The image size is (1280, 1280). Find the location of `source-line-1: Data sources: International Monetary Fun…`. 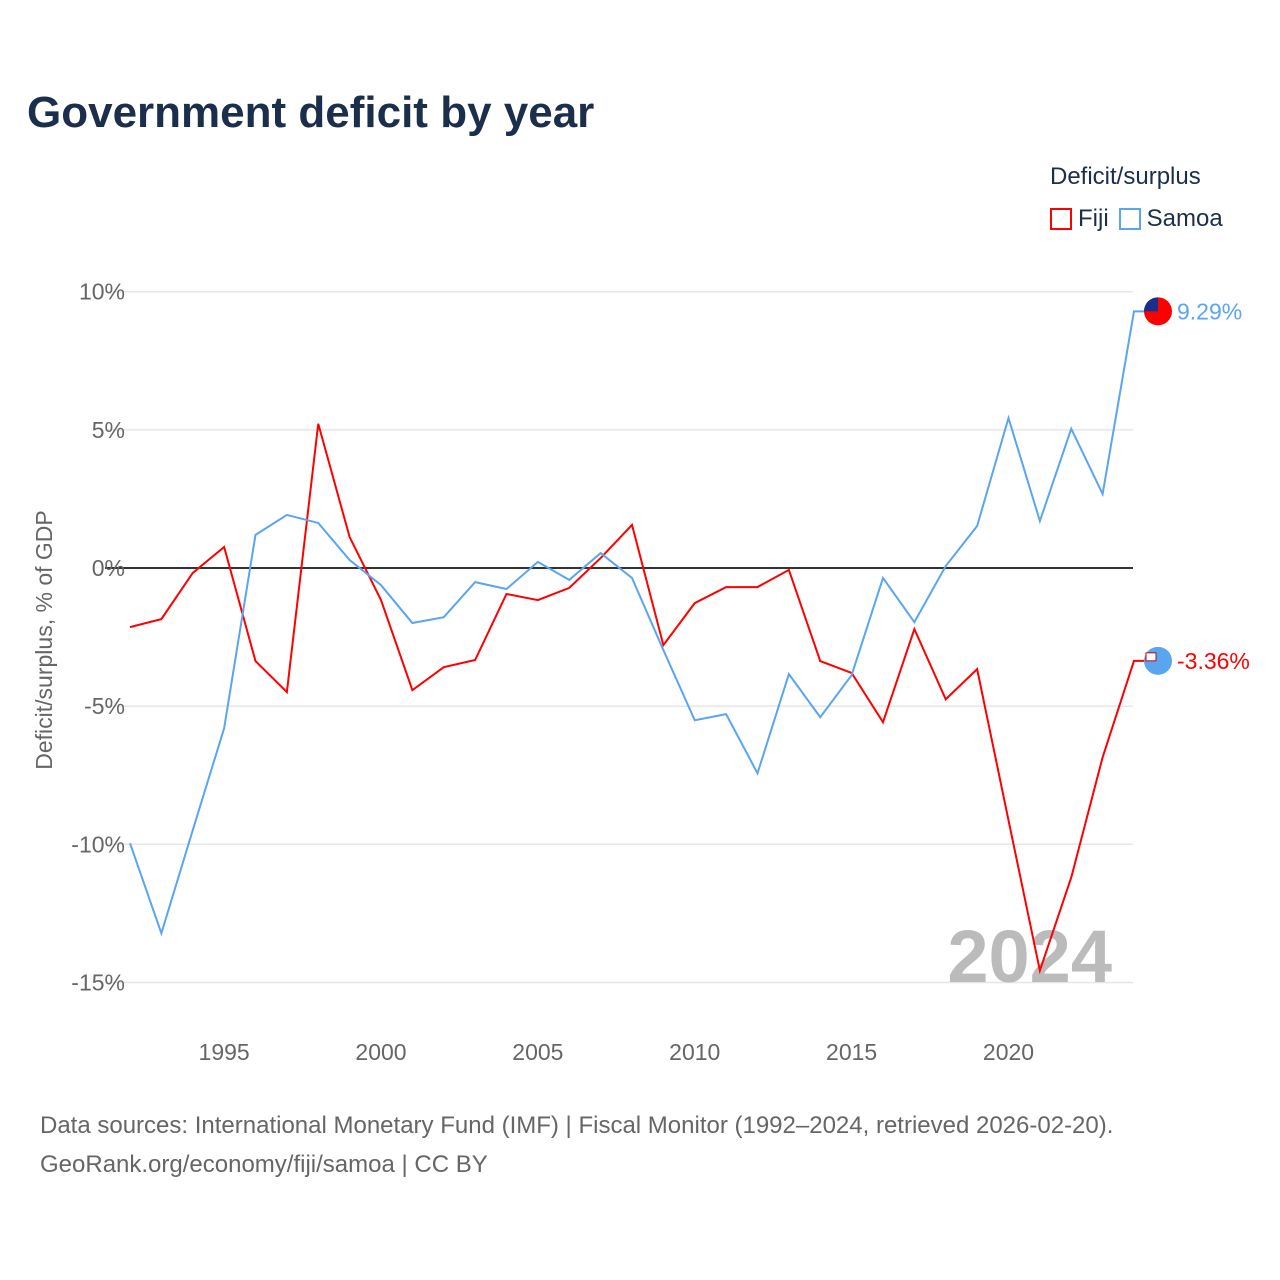

source-line-1: Data sources: International Monetary Fun… is located at coordinates (577, 1125).